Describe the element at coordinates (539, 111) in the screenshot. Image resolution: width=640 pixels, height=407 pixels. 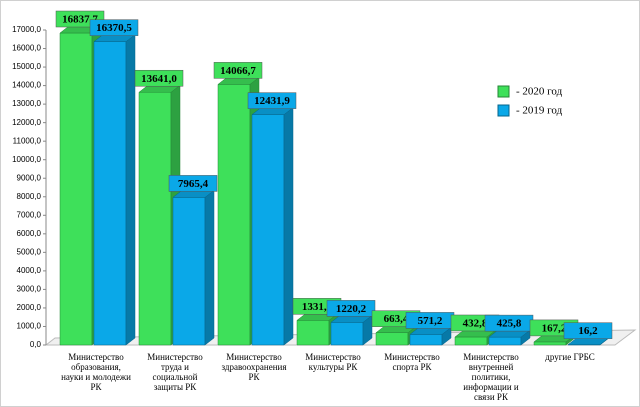
I see `legend-label: - 2019 год` at that location.